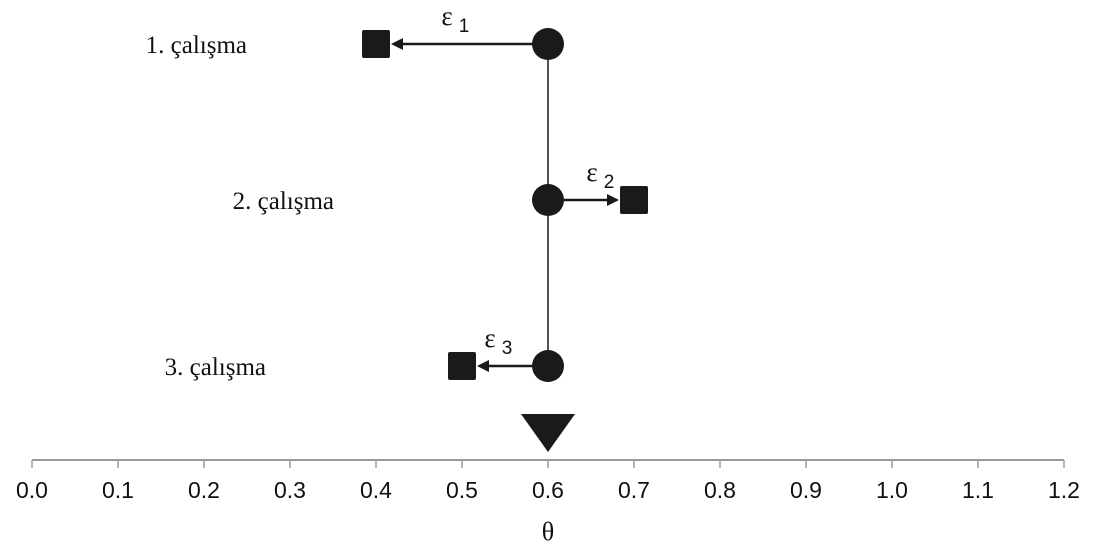 The width and height of the screenshot is (1096, 552). What do you see at coordinates (196, 45) in the screenshot?
I see `study-label: 1. çalışma` at bounding box center [196, 45].